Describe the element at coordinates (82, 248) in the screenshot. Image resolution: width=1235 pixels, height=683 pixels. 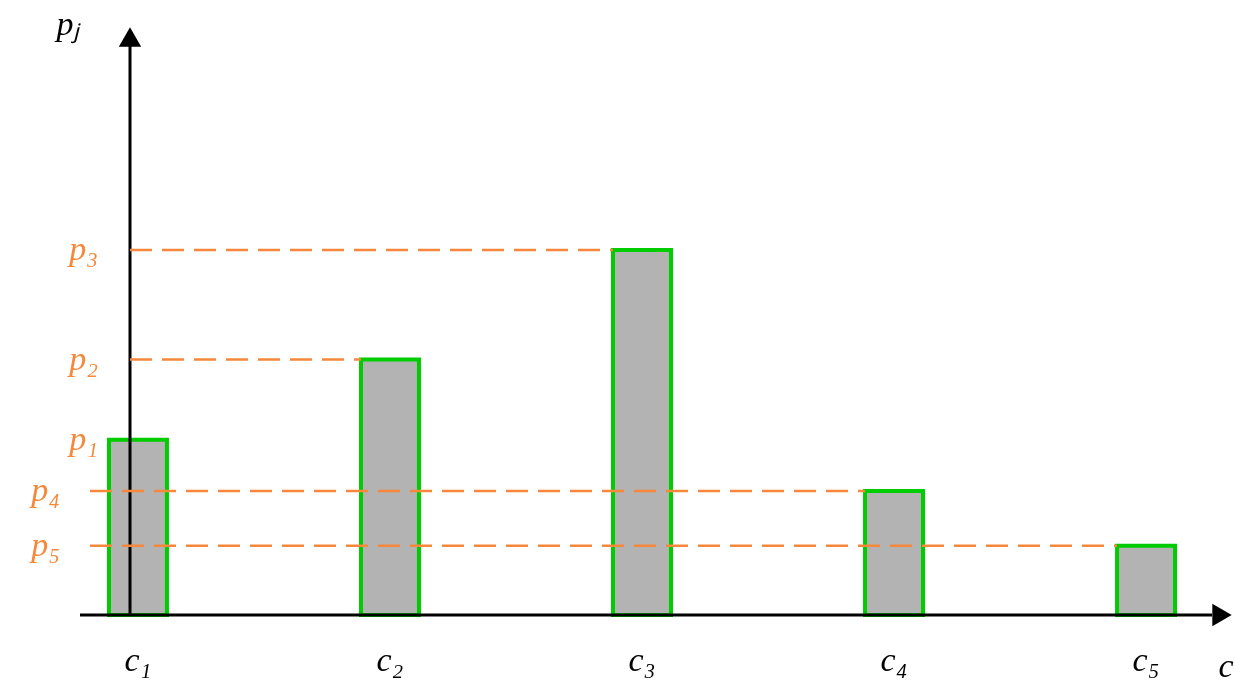
I see `ref-line-label: p₃` at that location.